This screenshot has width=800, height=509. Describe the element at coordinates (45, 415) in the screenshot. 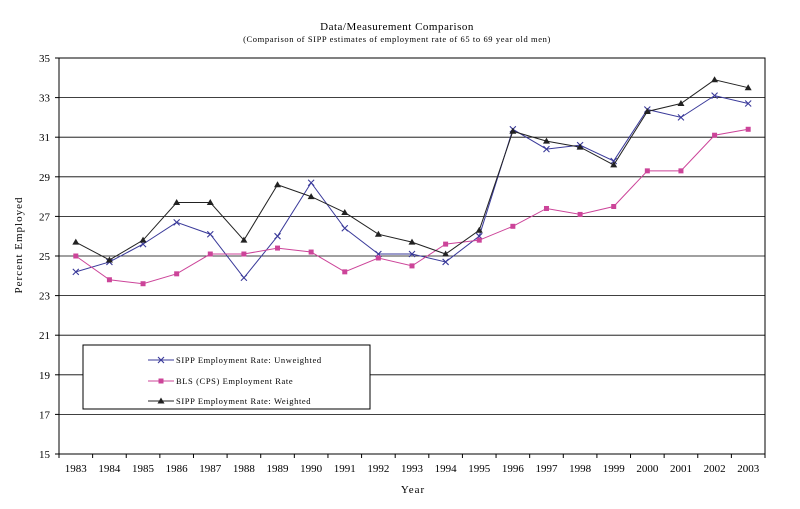

I see `y-tick-label: 17` at that location.